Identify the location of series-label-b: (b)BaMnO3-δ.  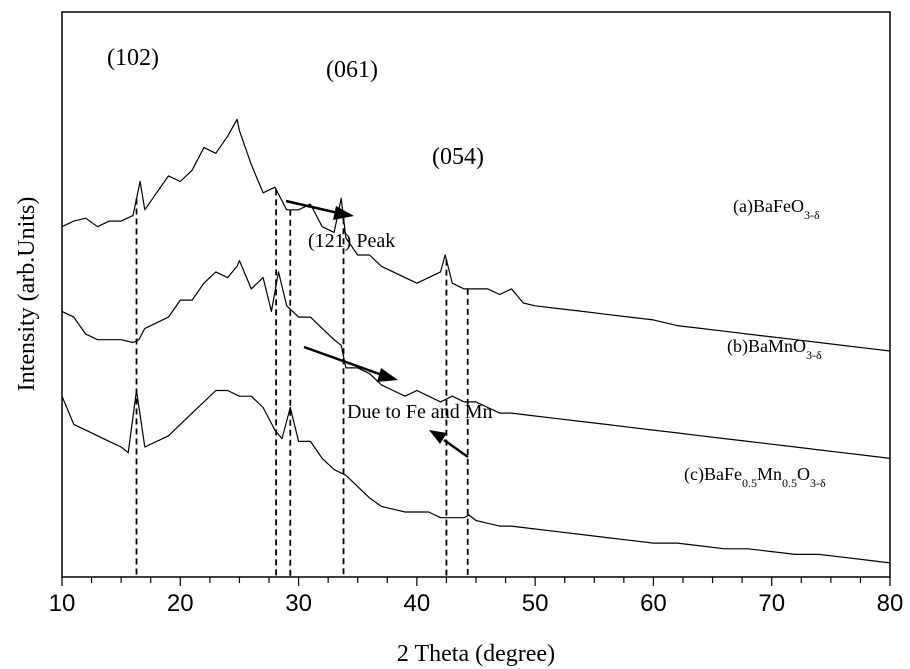
(774, 349).